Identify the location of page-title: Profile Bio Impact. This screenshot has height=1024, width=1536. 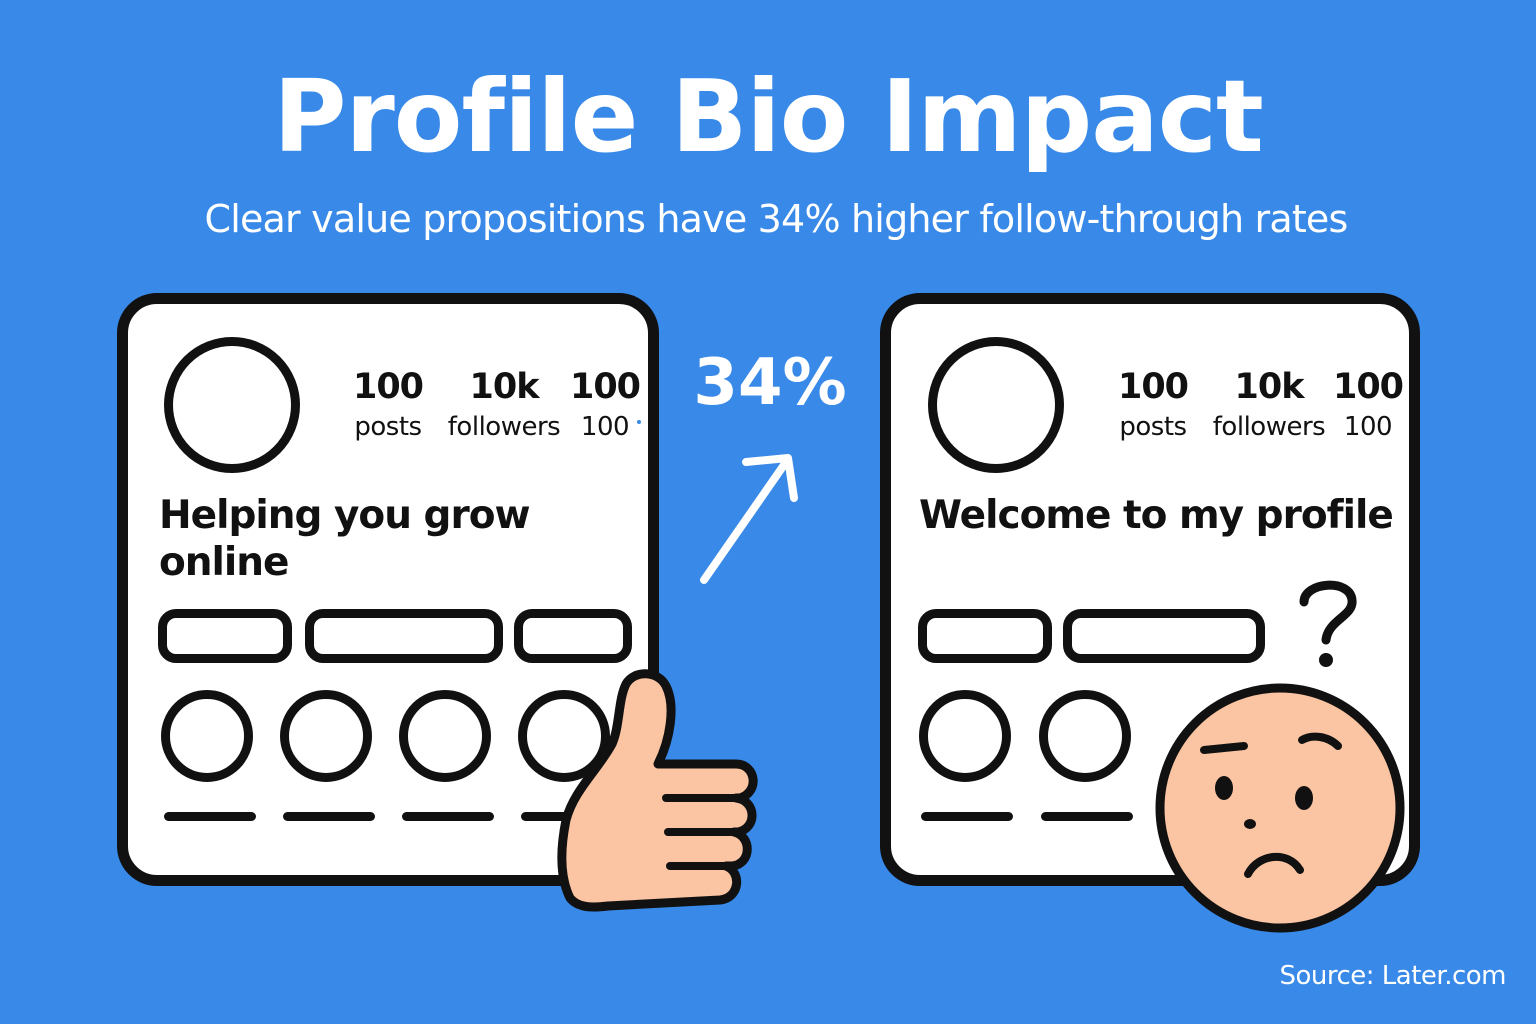
(768, 116).